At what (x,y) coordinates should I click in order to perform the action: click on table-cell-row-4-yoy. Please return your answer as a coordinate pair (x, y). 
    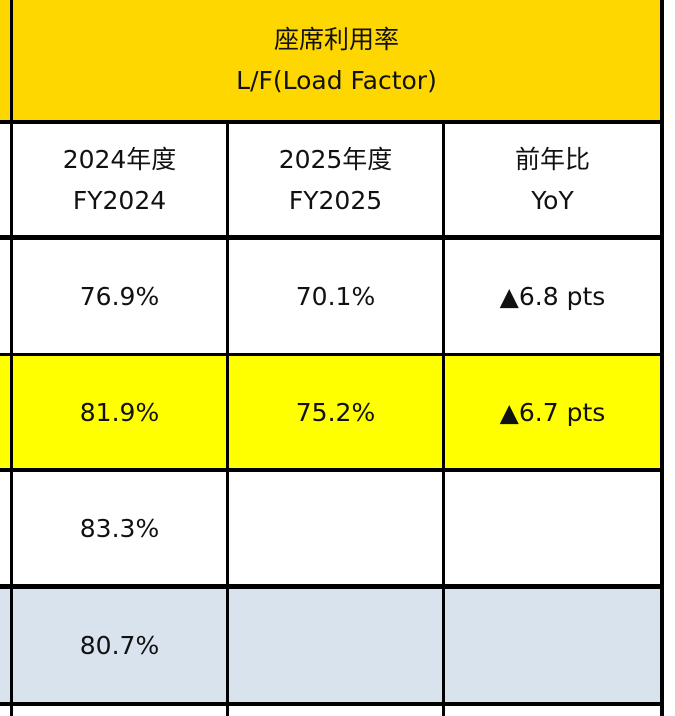
    Looking at the image, I should click on (552, 645).